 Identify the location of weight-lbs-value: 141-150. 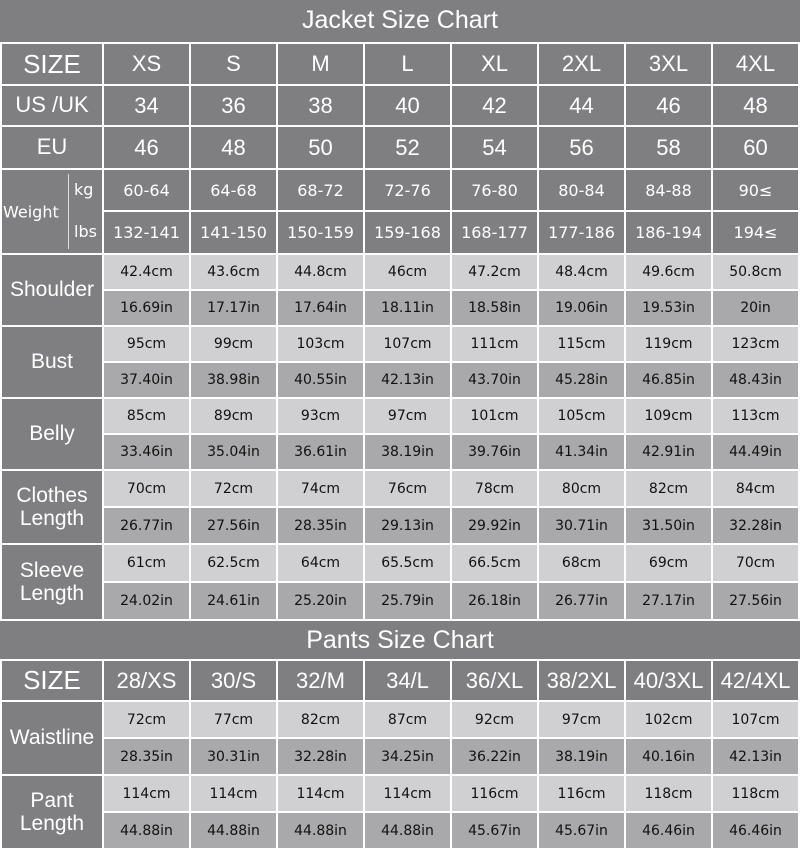
(233, 232).